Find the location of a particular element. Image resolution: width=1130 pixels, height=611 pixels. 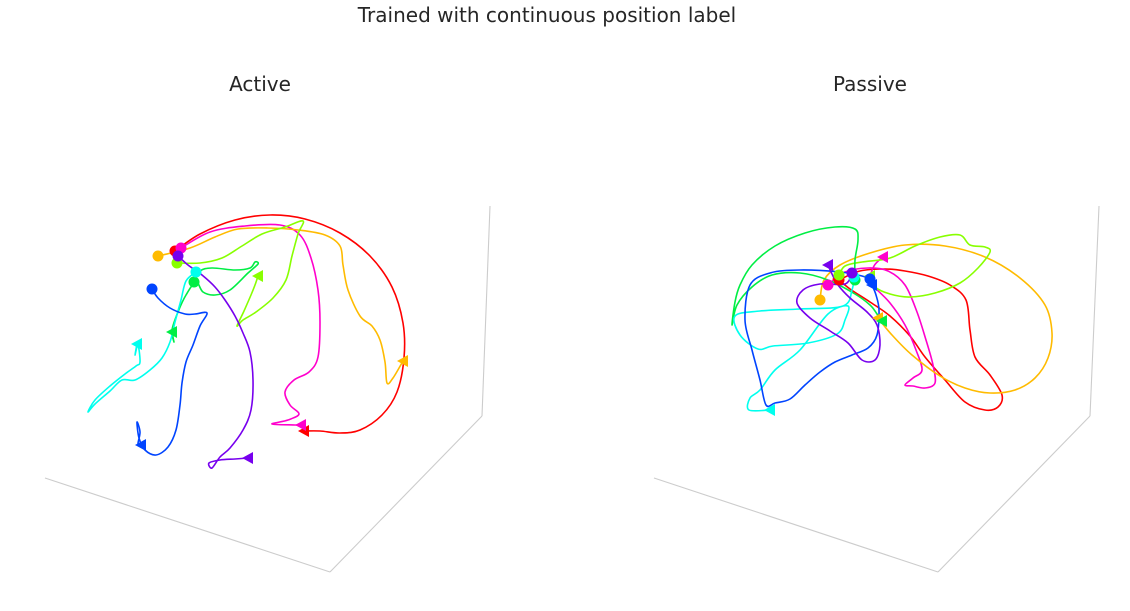

trajectories-passive is located at coordinates (892, 320).